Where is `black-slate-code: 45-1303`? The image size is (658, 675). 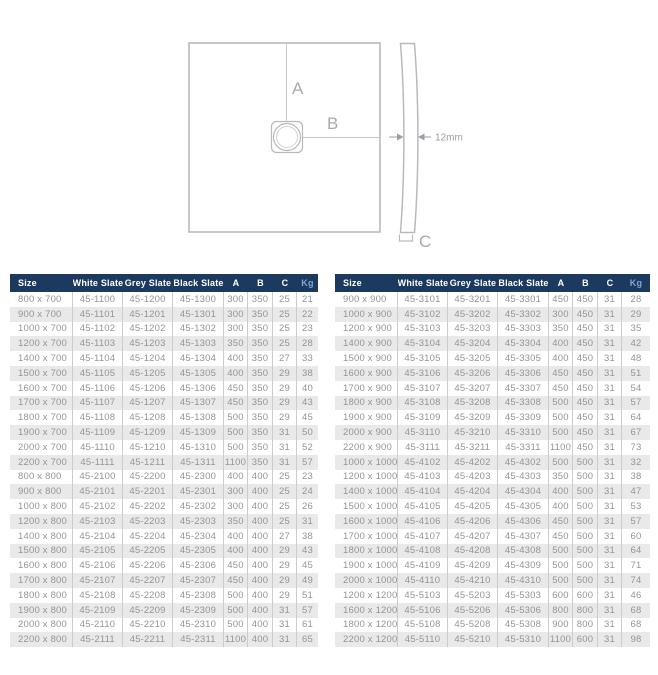
black-slate-code: 45-1303 is located at coordinates (198, 344).